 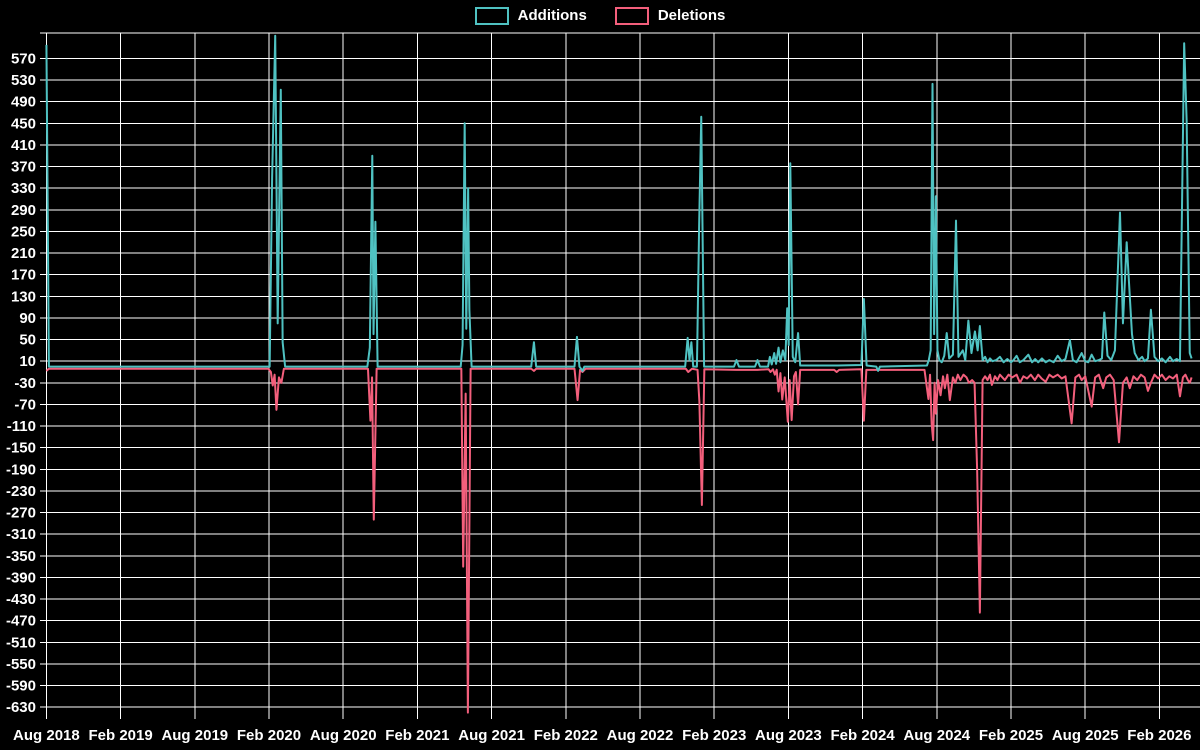 I want to click on legend-item-deletions: Deletions, so click(x=670, y=16).